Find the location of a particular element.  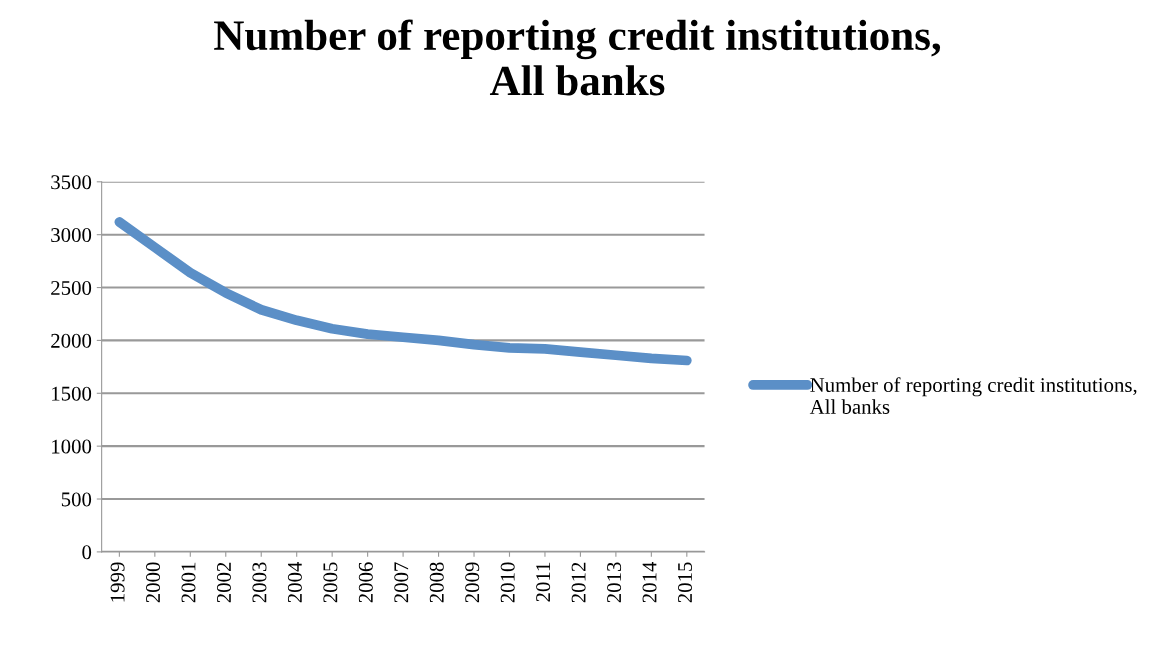

x-tick-label: 2001 is located at coordinates (188, 582).